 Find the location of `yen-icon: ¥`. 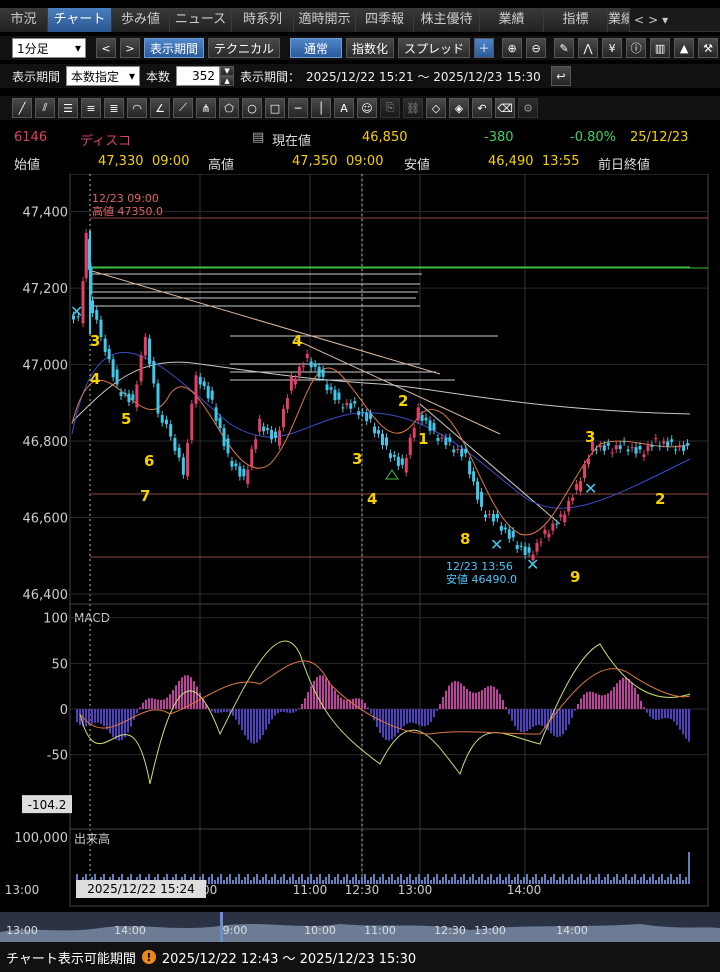

yen-icon: ¥ is located at coordinates (612, 48).